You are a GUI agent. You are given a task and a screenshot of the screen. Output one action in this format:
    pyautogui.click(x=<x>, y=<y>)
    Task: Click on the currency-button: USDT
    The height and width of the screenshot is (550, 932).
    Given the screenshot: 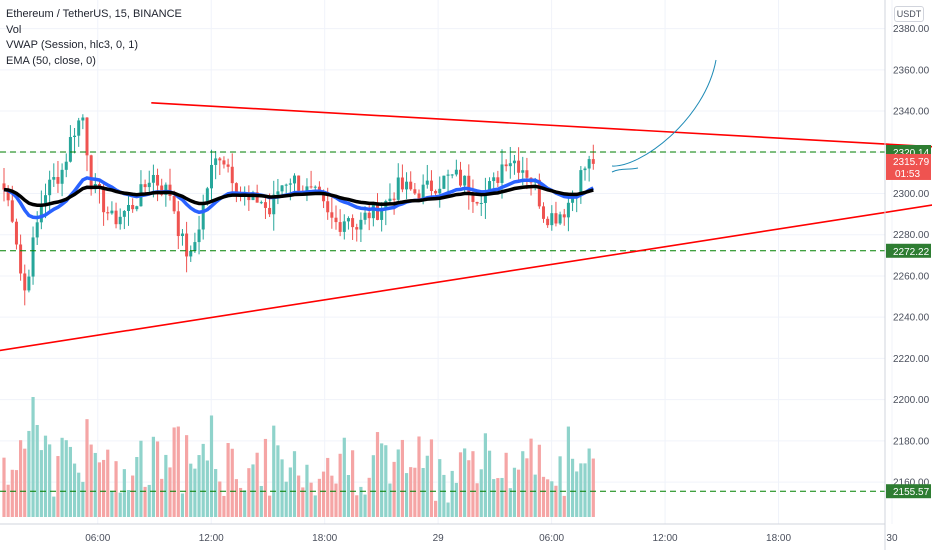 What is the action you would take?
    pyautogui.click(x=909, y=14)
    